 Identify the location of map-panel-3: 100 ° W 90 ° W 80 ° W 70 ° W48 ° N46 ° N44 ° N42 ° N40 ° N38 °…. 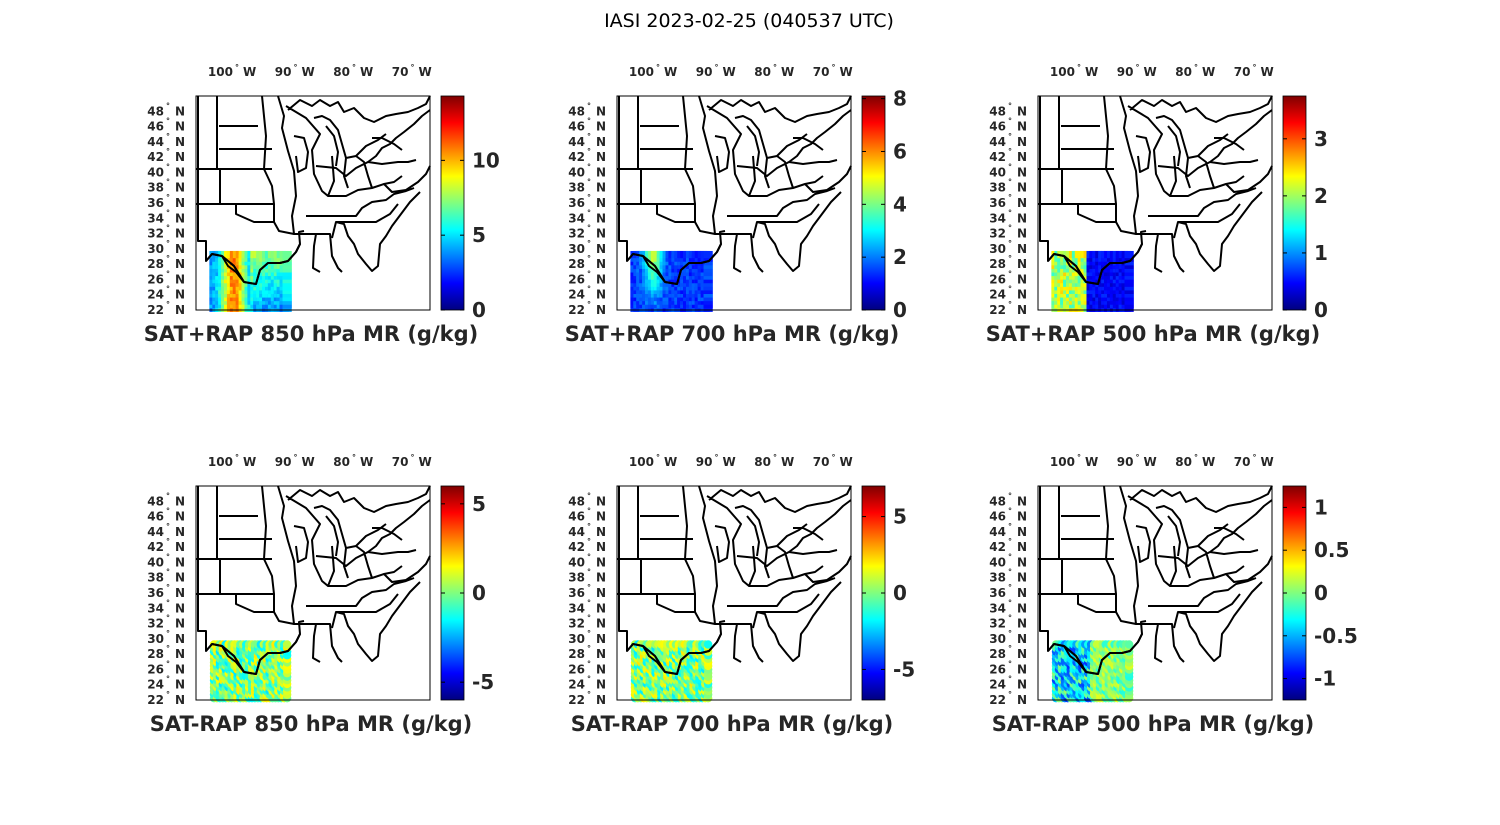
(1157, 204).